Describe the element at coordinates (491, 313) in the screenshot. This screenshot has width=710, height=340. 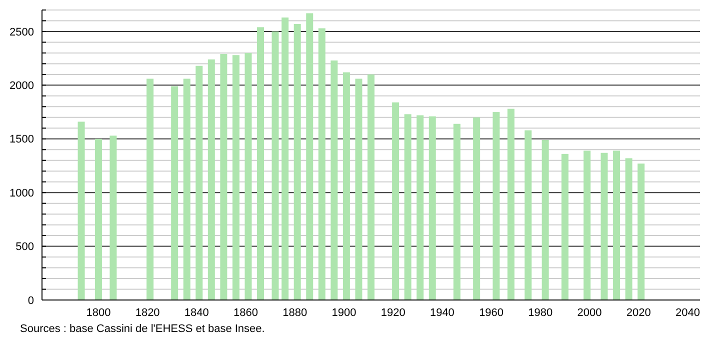
I see `x-tick-label: 1960` at that location.